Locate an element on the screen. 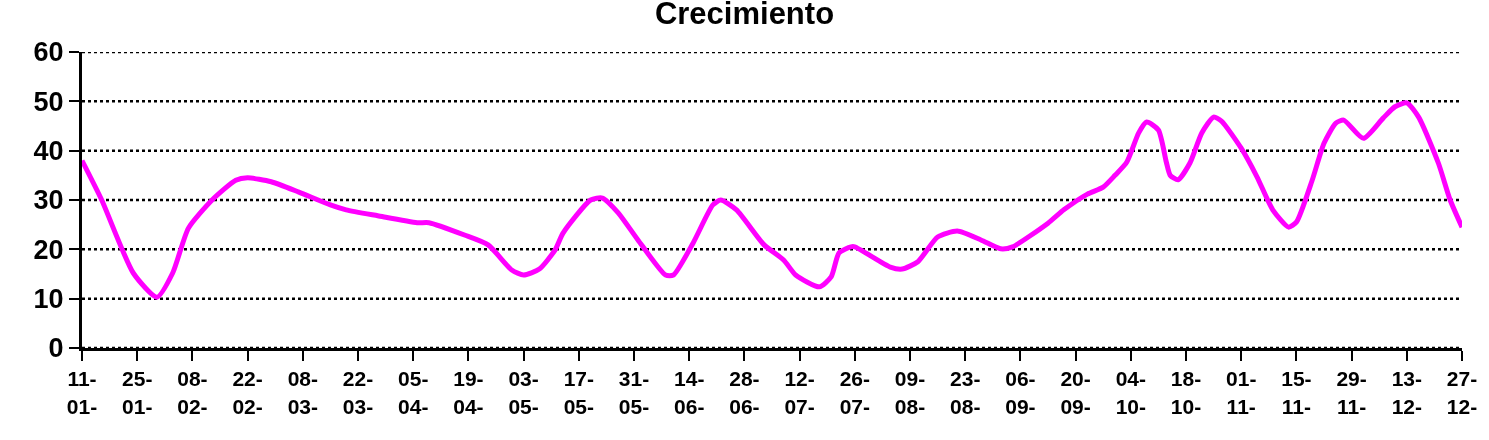 Image resolution: width=1489 pixels, height=440 pixels. x-tick-label: 23- 08- is located at coordinates (965, 392).